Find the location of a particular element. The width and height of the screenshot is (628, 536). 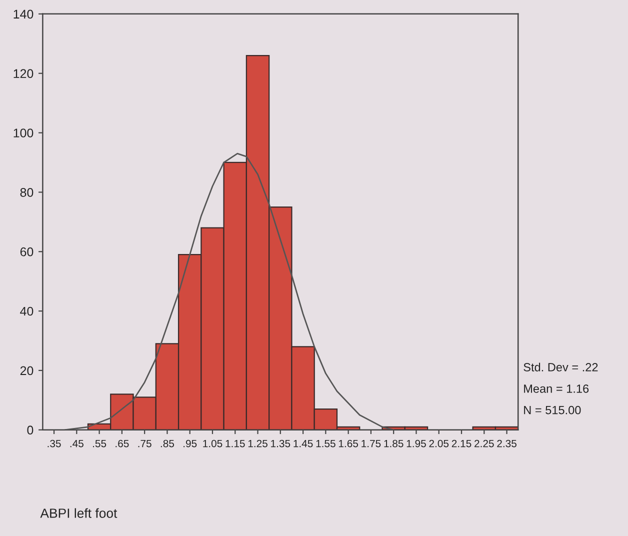

x-tick-label: .85 is located at coordinates (167, 444).